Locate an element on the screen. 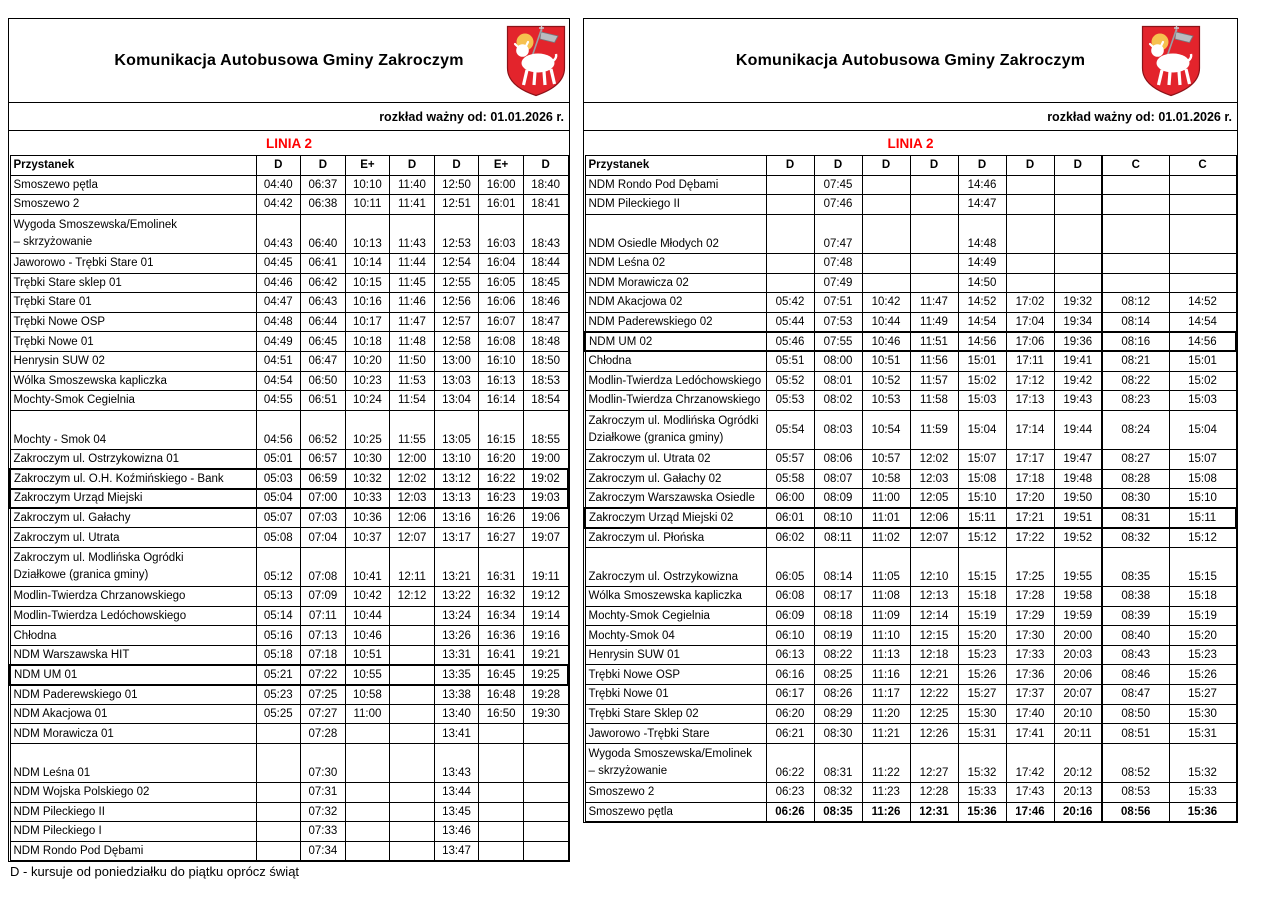 This screenshot has width=1283, height=901. stop-name-cell: Smoszewo pętla is located at coordinates (675, 812).